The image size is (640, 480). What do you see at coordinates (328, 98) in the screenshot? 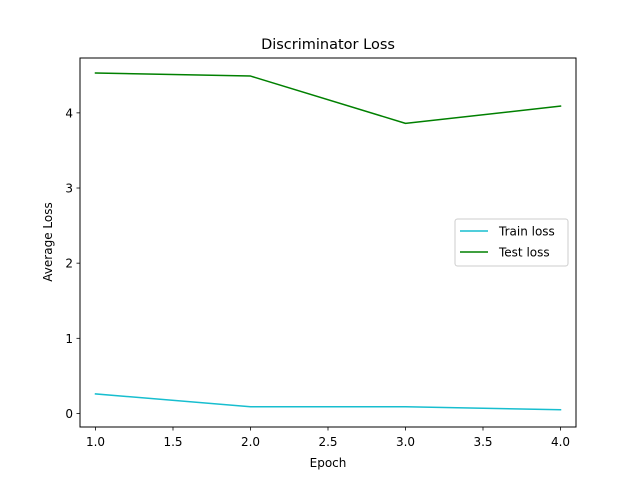
I see `series-line-test-loss` at bounding box center [328, 98].